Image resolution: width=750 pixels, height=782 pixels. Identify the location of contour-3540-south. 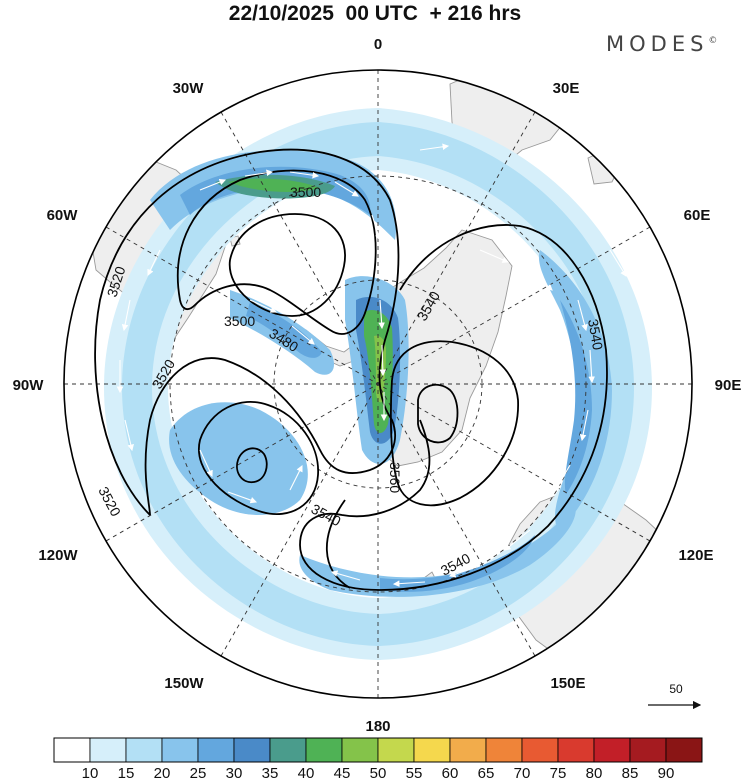
(338, 544).